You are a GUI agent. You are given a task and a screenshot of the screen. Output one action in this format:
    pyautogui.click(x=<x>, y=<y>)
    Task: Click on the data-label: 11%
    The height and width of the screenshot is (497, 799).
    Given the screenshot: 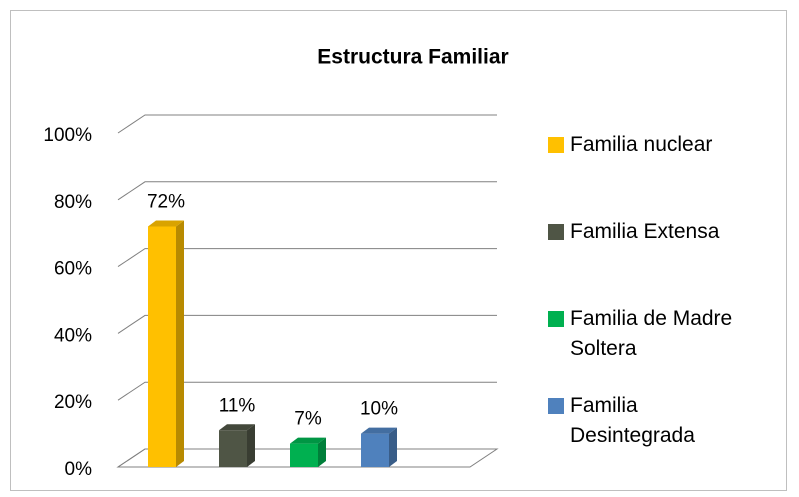 What is the action you would take?
    pyautogui.click(x=237, y=405)
    